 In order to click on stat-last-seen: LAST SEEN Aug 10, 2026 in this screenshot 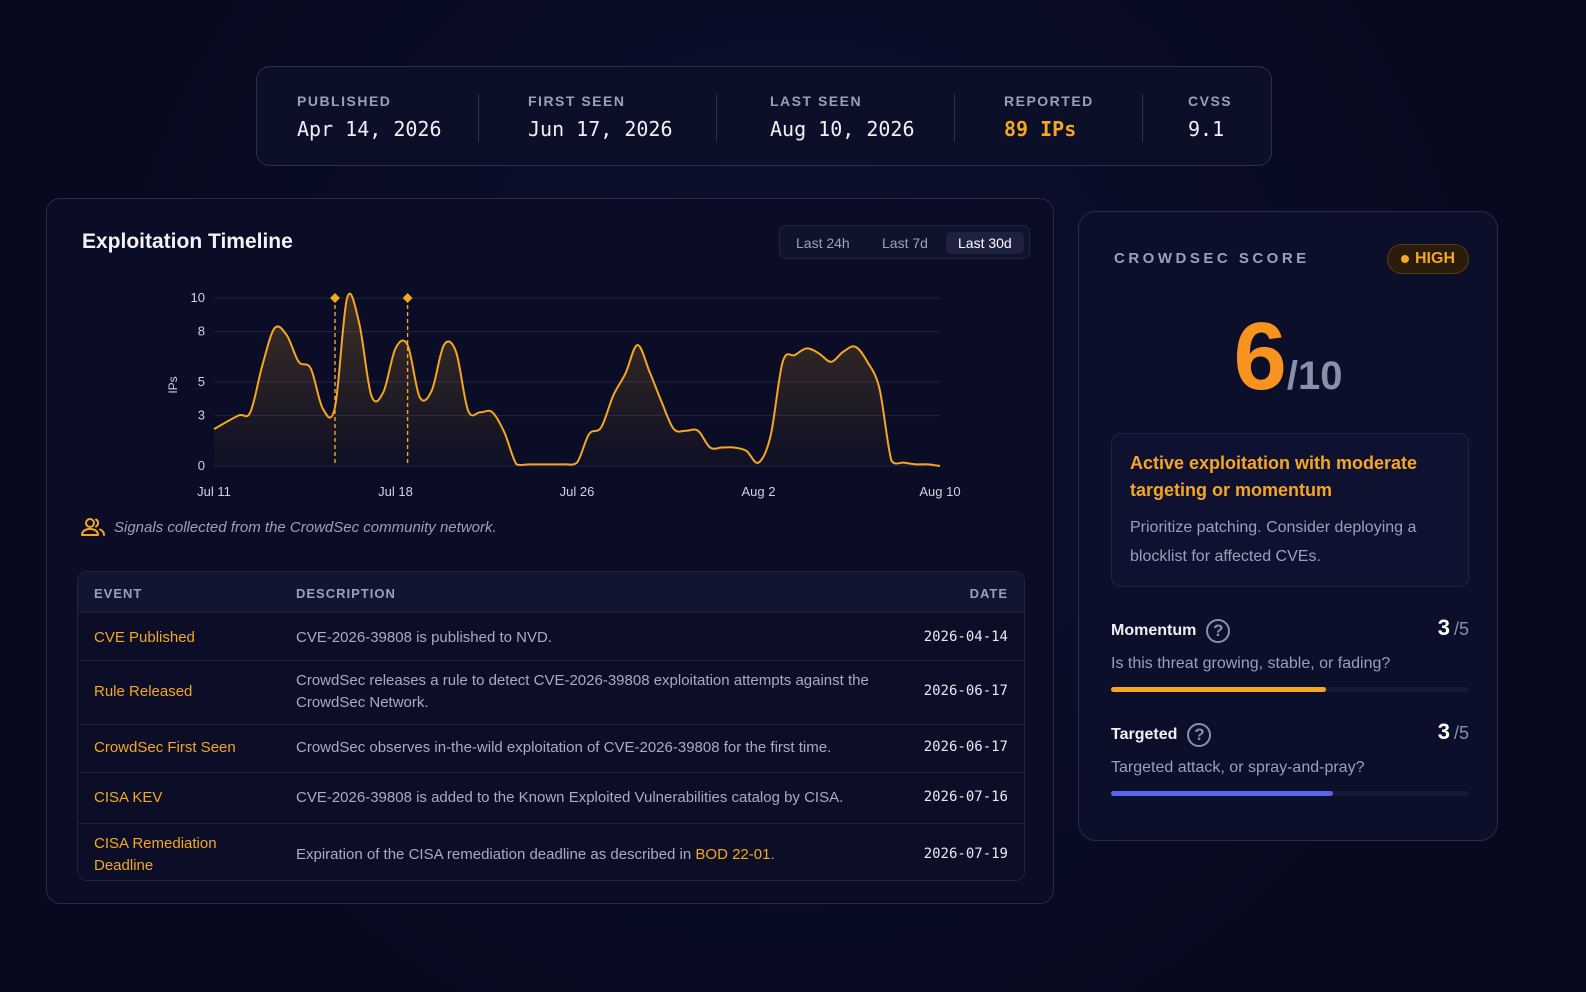, I will do `click(842, 117)`.